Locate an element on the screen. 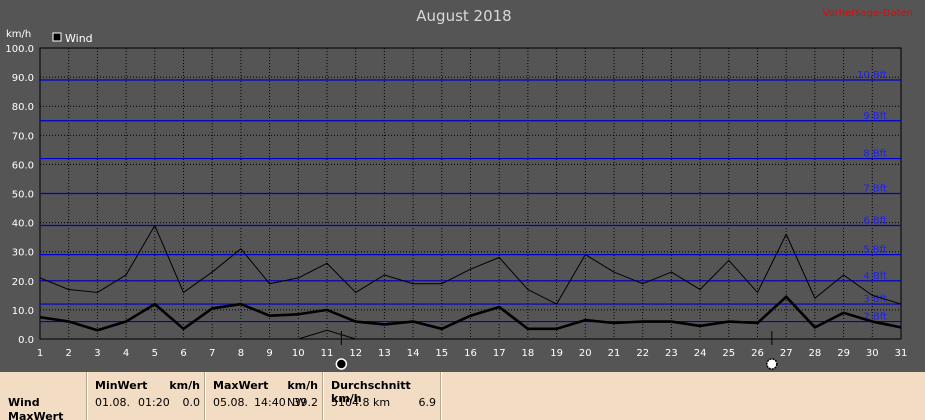 Image resolution: width=925 pixels, height=420 pixels. full-moon-icon is located at coordinates (772, 364).